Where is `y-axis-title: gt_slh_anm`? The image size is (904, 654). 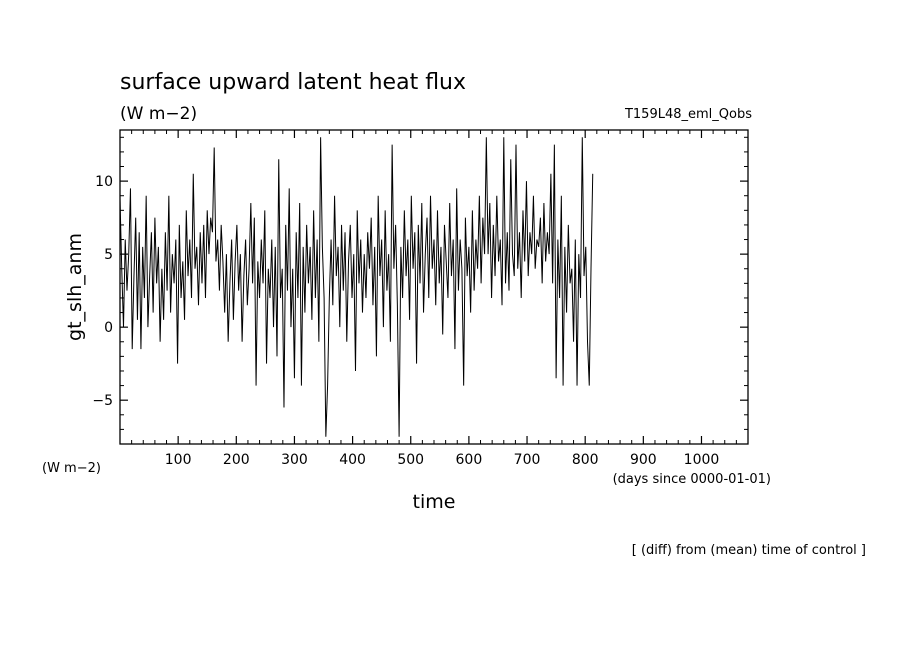 y-axis-title: gt_slh_anm is located at coordinates (75, 287).